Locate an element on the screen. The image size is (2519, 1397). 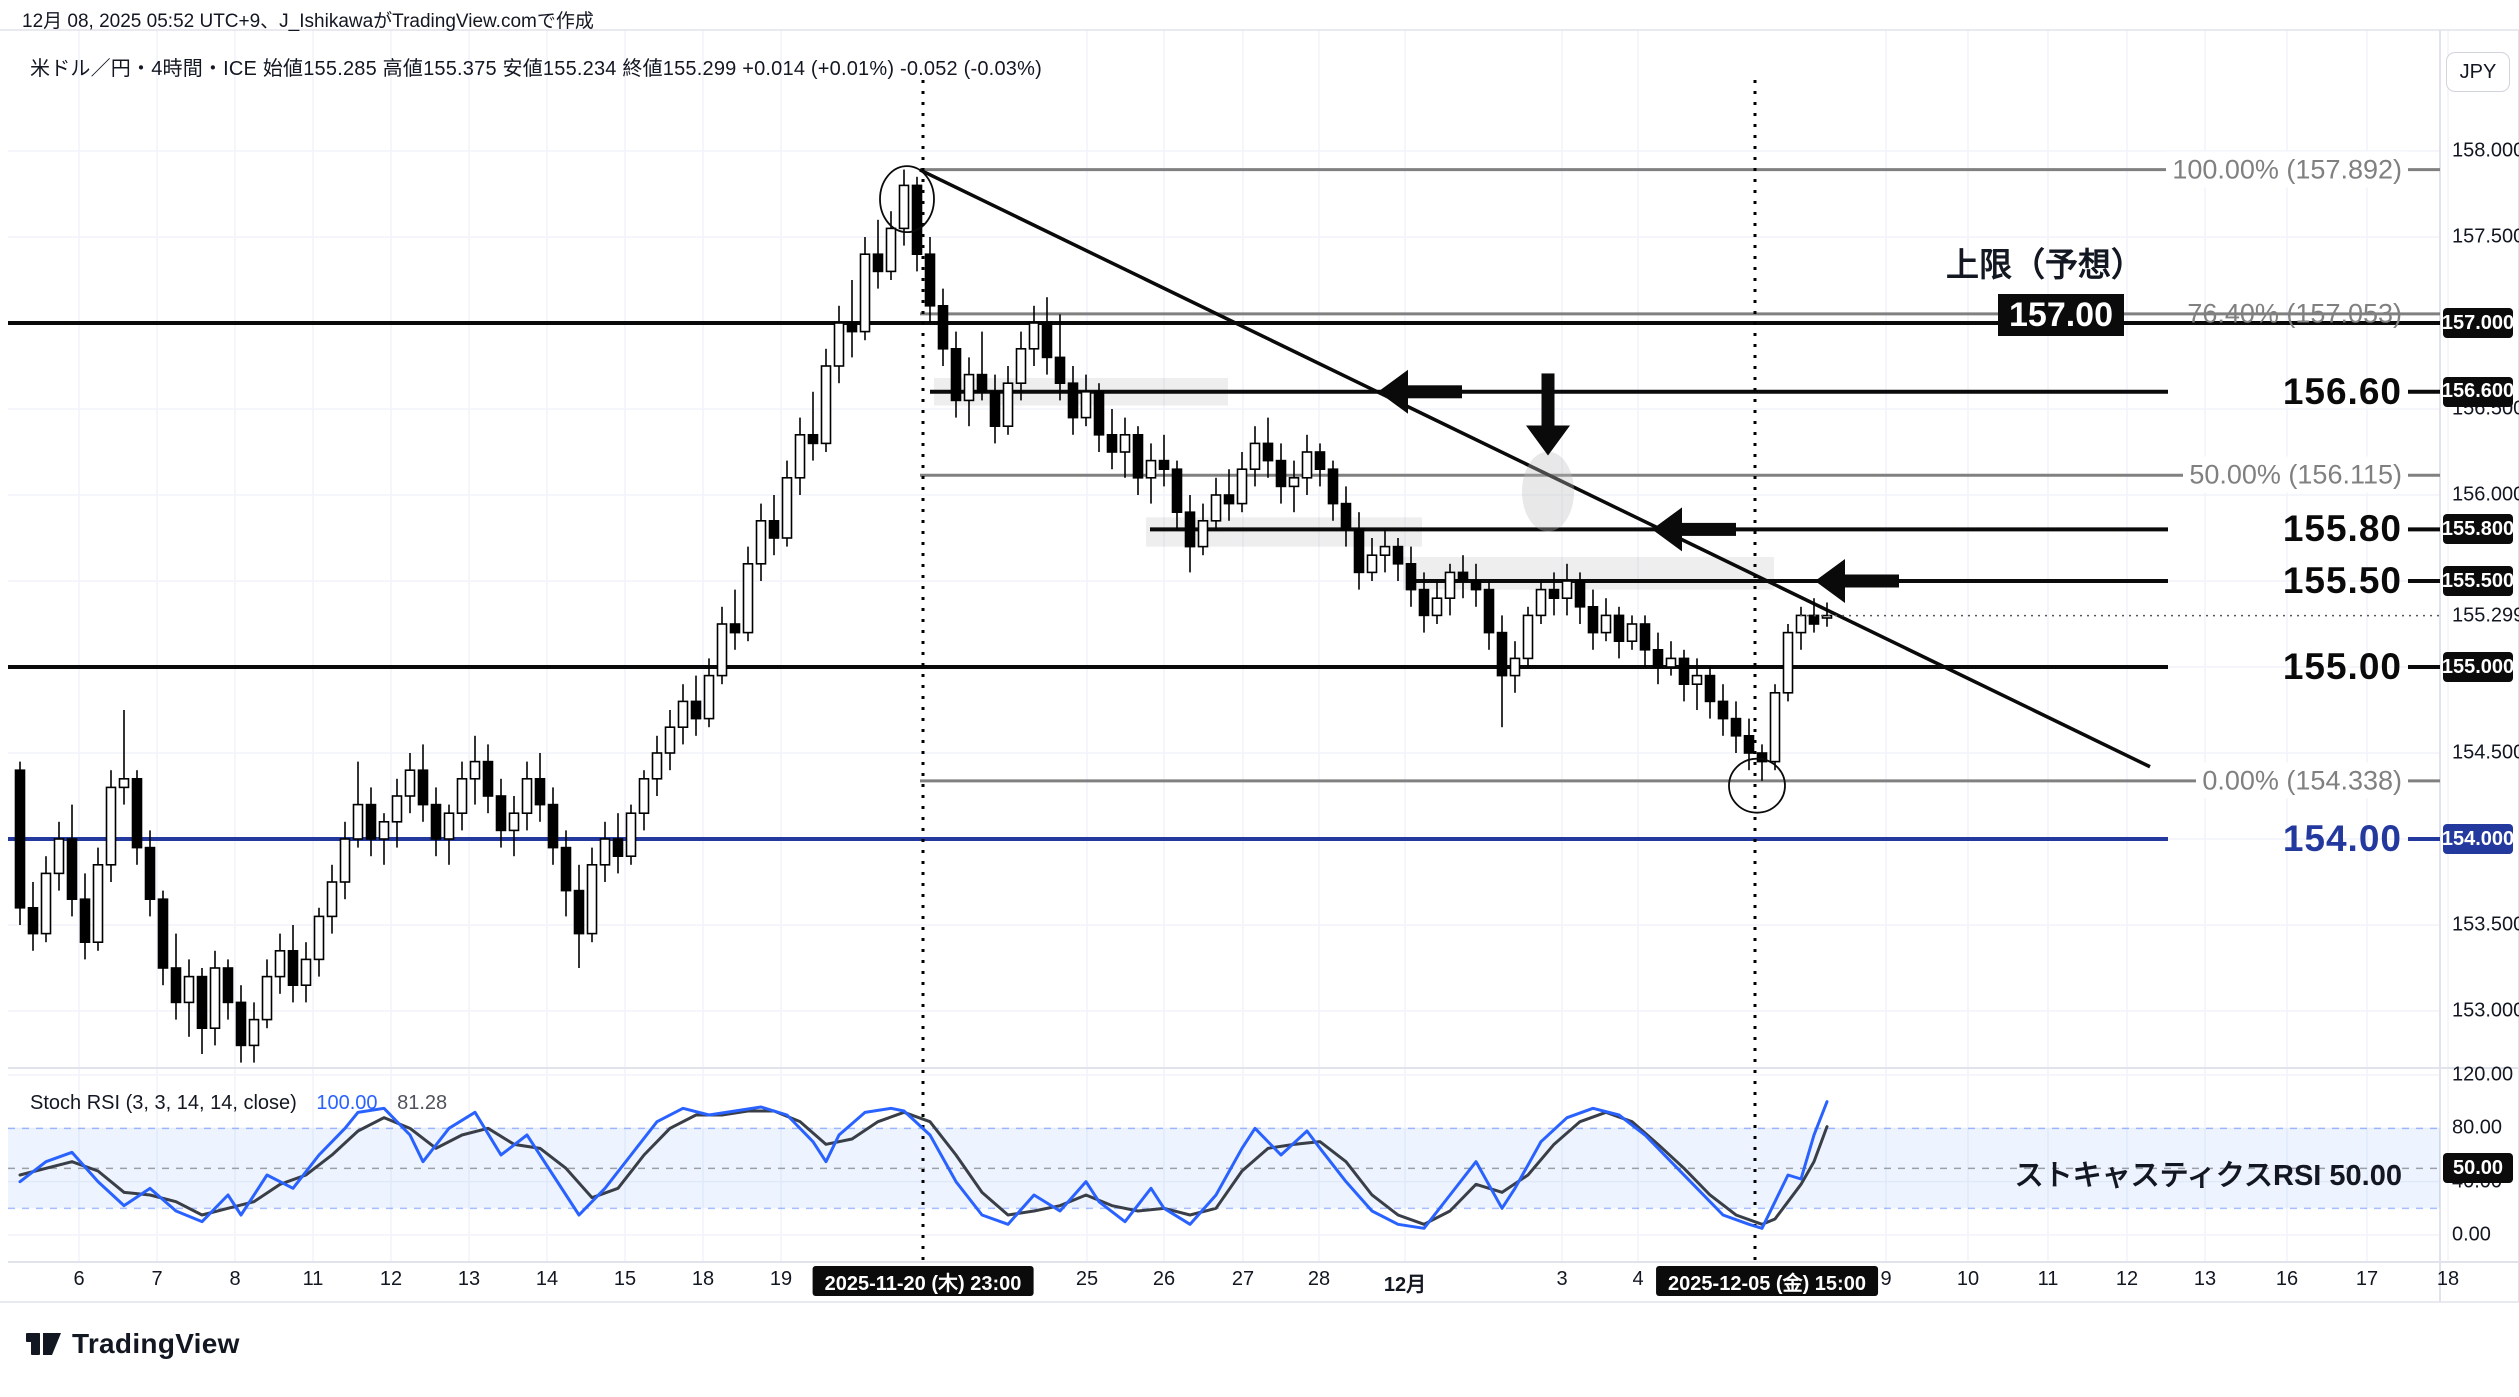
fib-level-text: 100.00% (157.892) is located at coordinates (2287, 169).